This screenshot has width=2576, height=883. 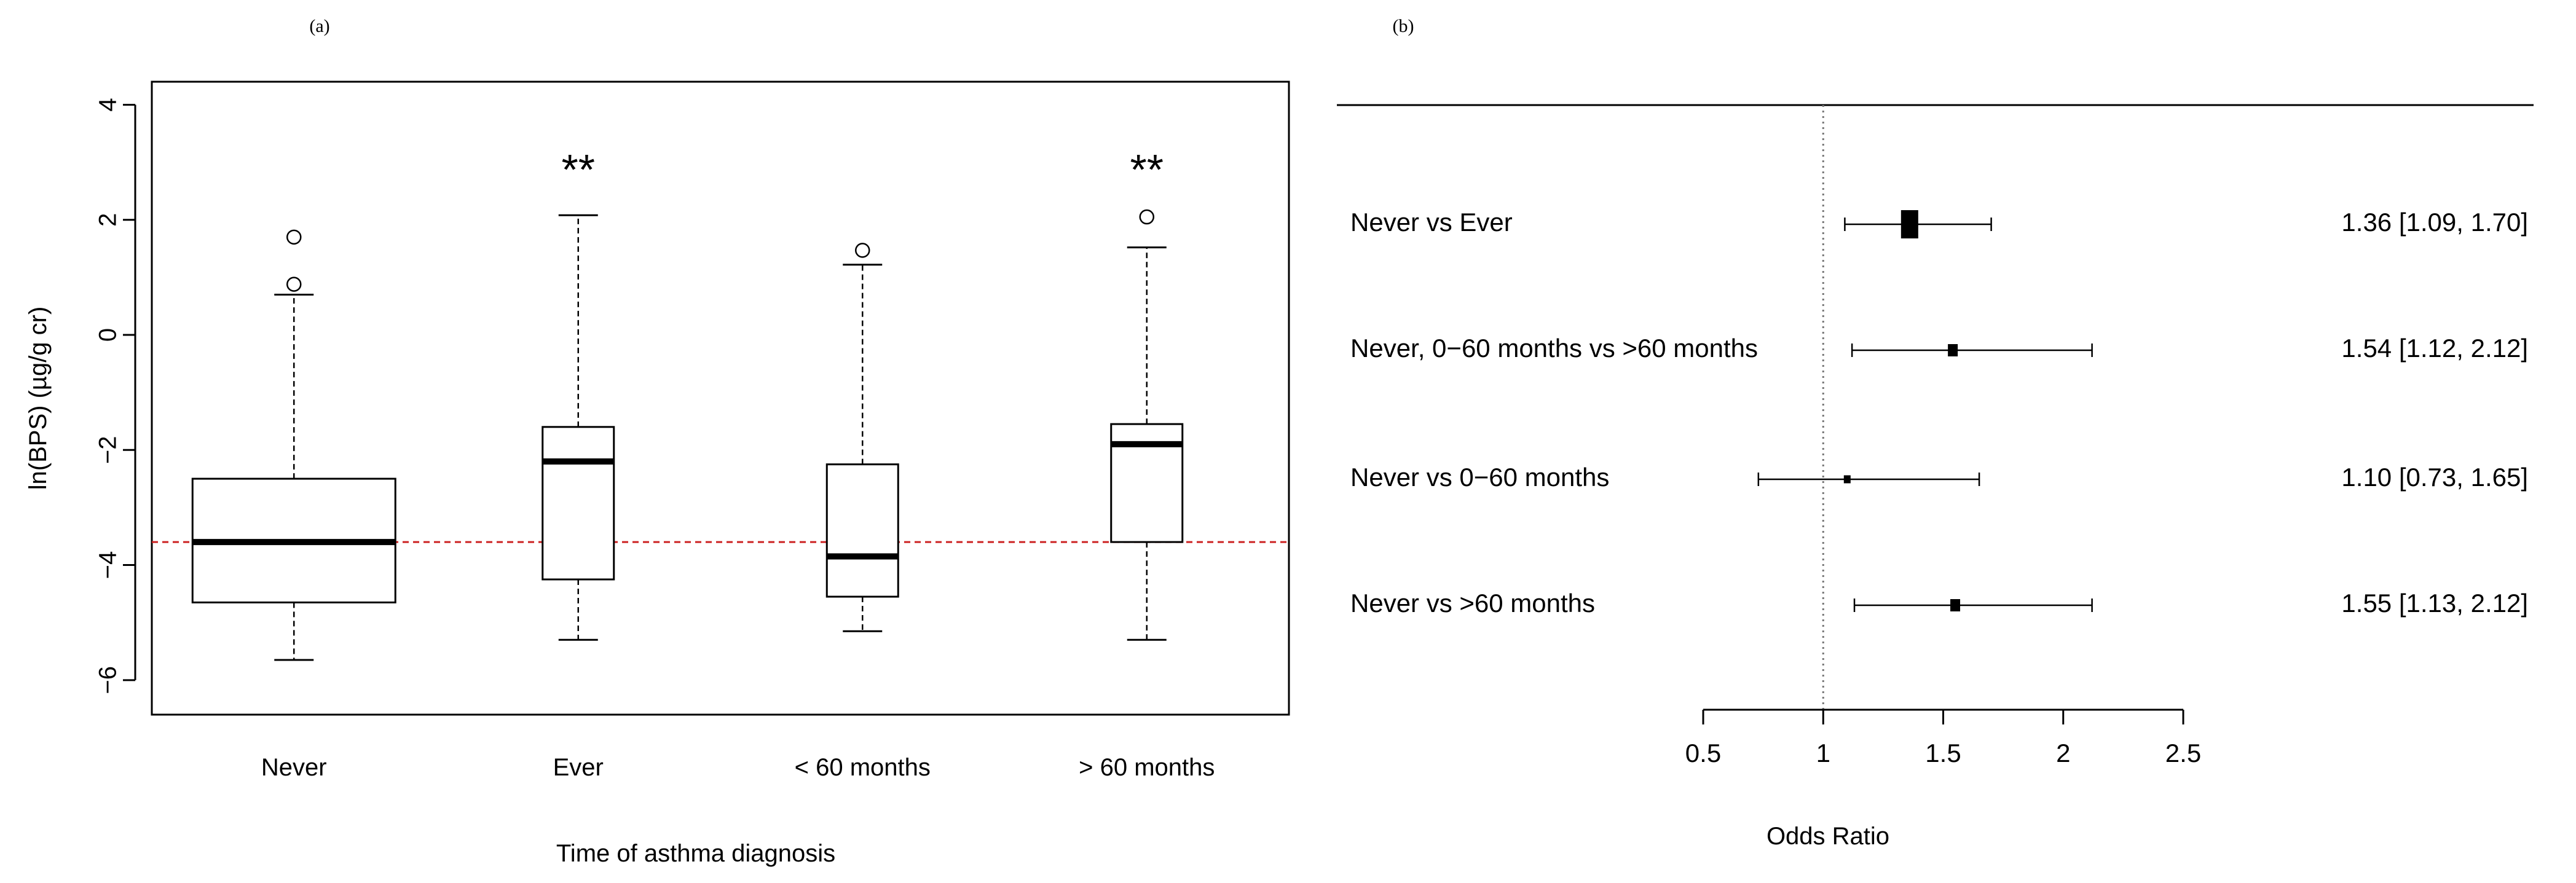 What do you see at coordinates (319, 26) in the screenshot?
I see `panel-a-label: (a)` at bounding box center [319, 26].